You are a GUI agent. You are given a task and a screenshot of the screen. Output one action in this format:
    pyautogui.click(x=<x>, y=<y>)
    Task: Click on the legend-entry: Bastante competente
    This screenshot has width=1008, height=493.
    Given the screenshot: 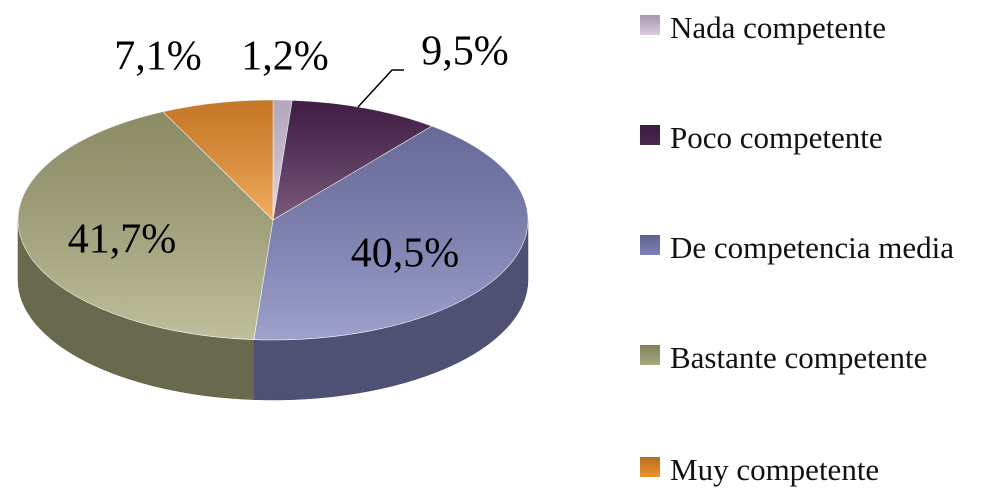 What is the action you would take?
    pyautogui.click(x=824, y=358)
    